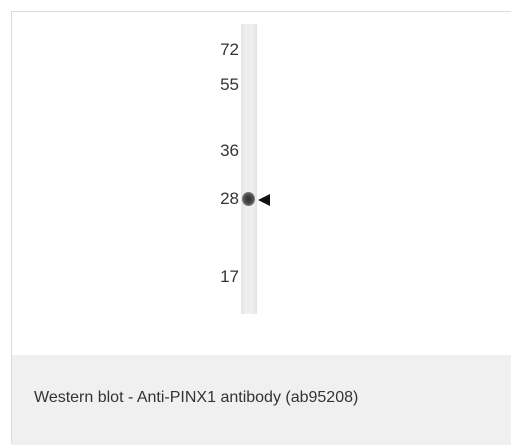  I want to click on marker-label-36: 36, so click(229, 150).